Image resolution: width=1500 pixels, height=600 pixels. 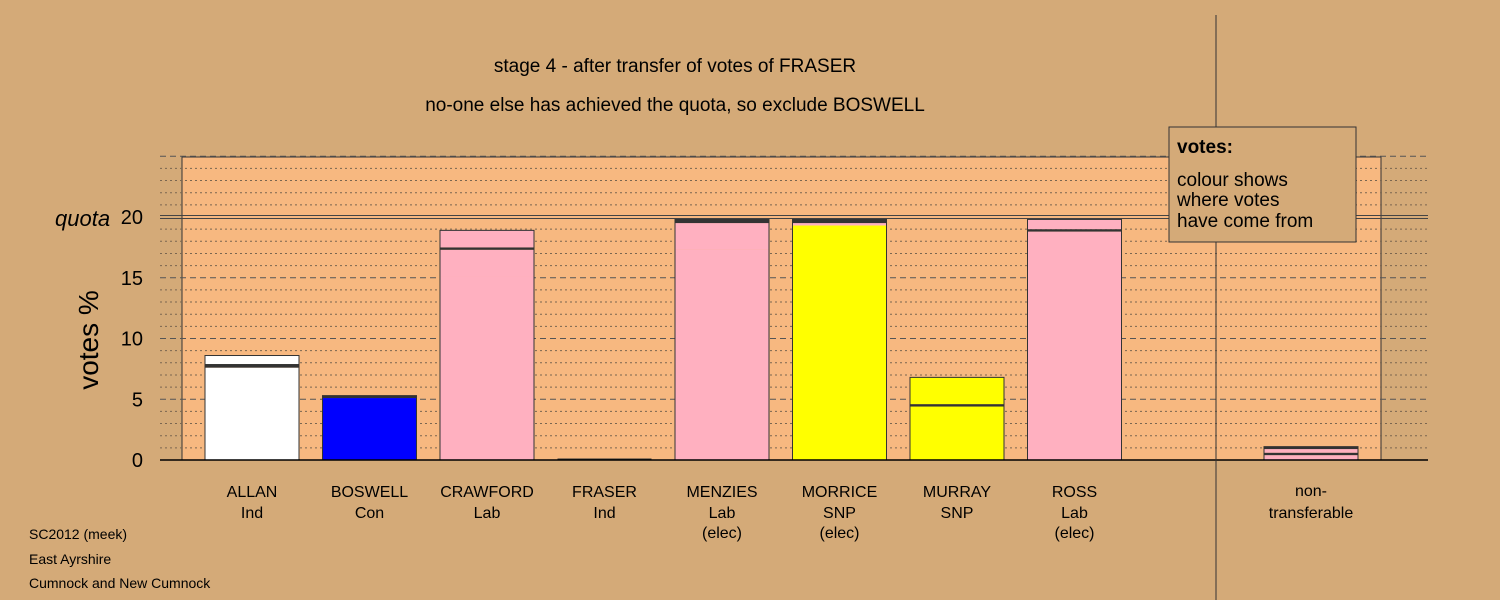 I want to click on y-tick-label: 15, so click(x=132, y=279).